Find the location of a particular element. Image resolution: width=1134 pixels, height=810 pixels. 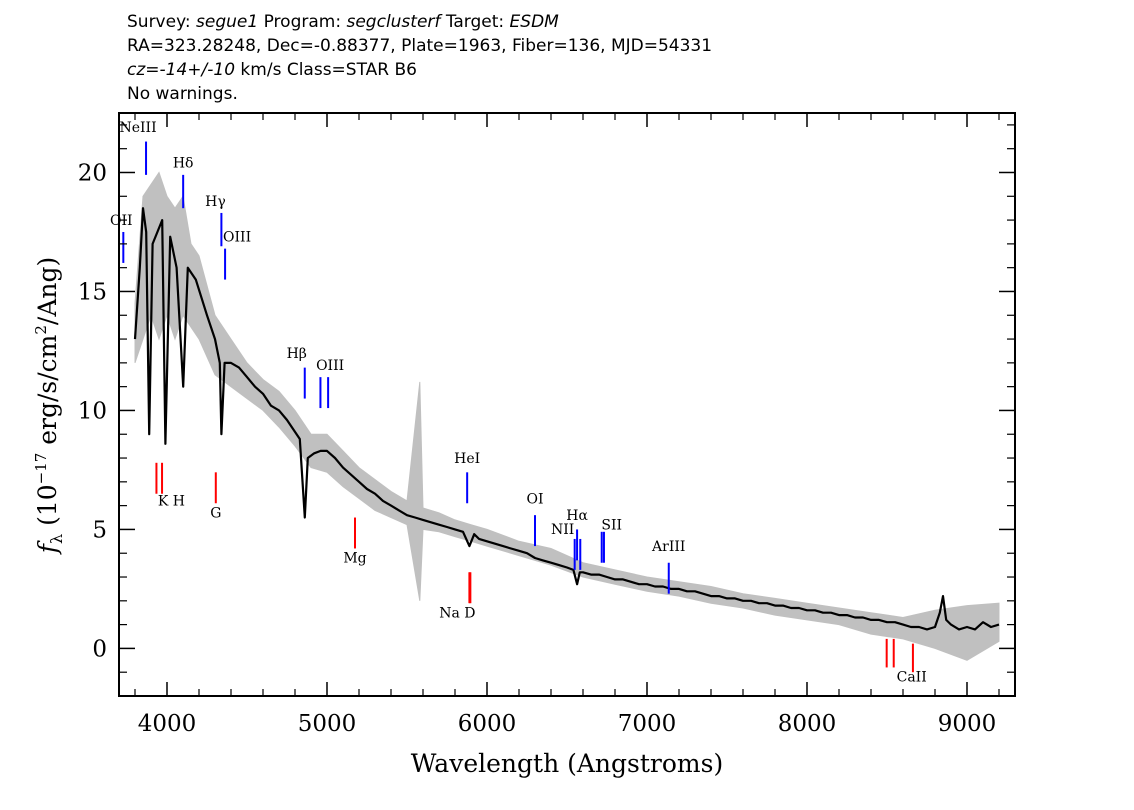

line-label-mg: Mg is located at coordinates (354, 559).